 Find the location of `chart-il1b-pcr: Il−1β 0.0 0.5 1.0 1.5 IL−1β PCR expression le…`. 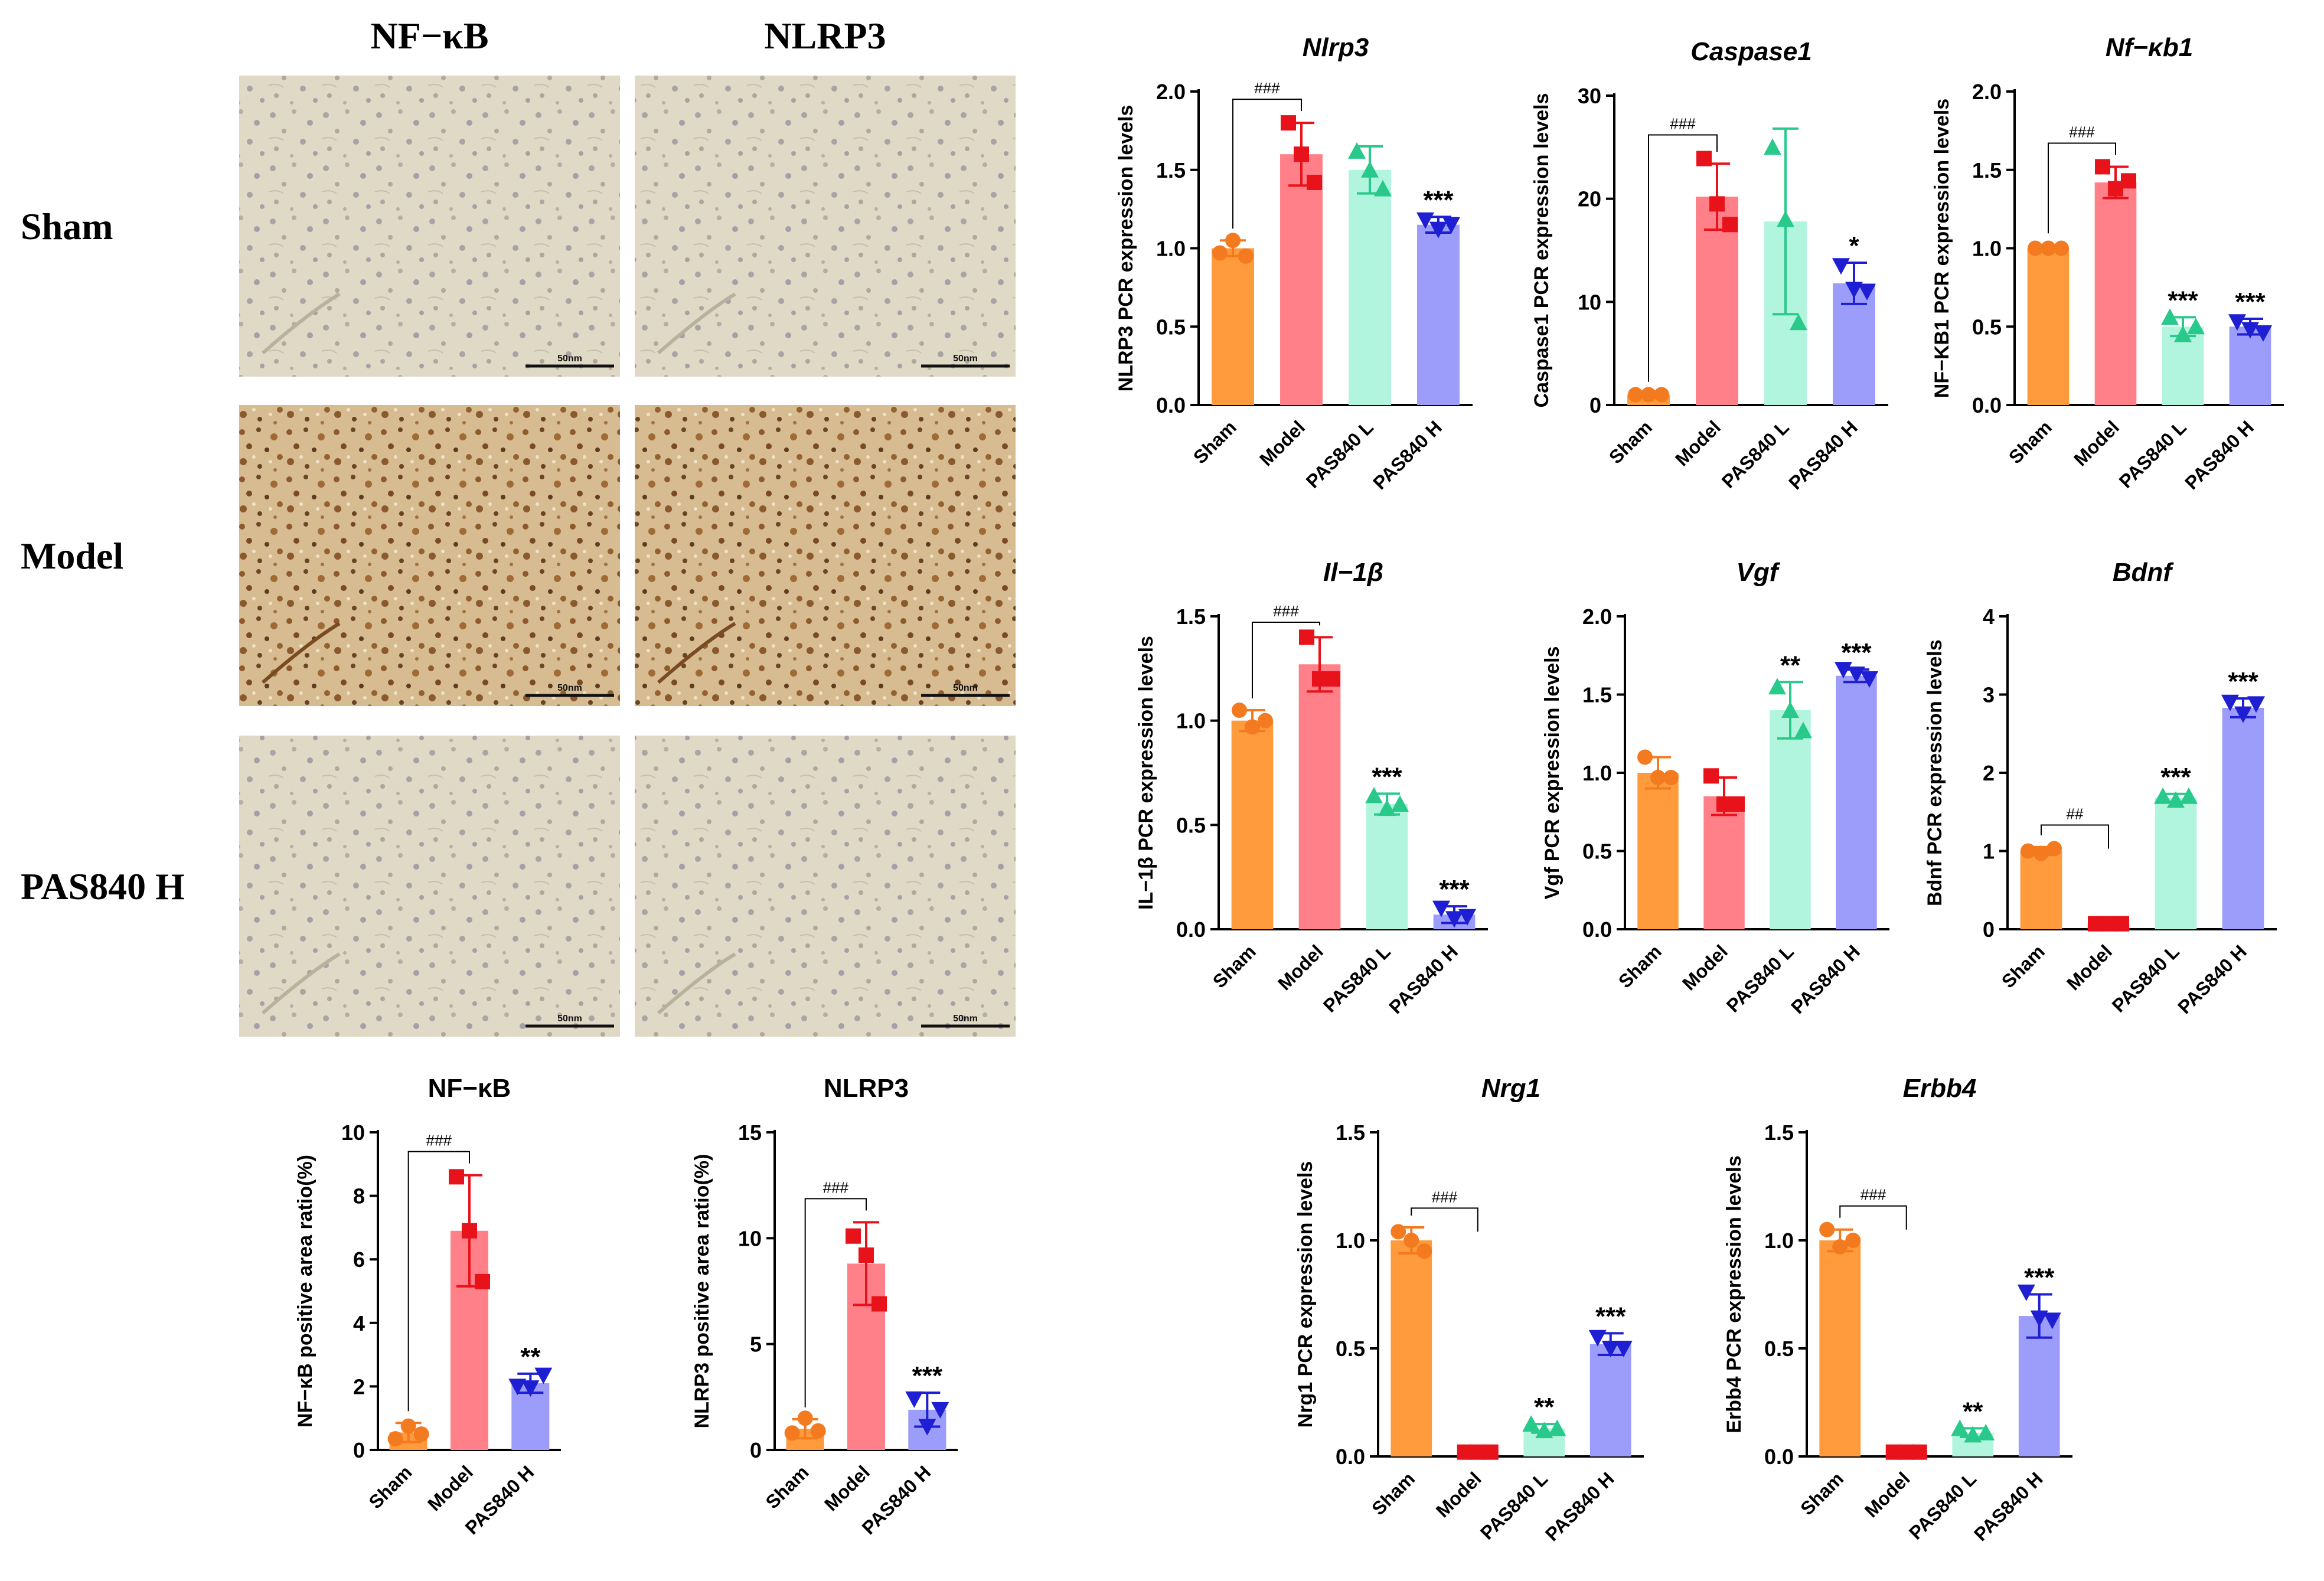

chart-il1b-pcr: Il−1β 0.0 0.5 1.0 1.5 IL−1β PCR expression le… is located at coordinates (1311, 788).